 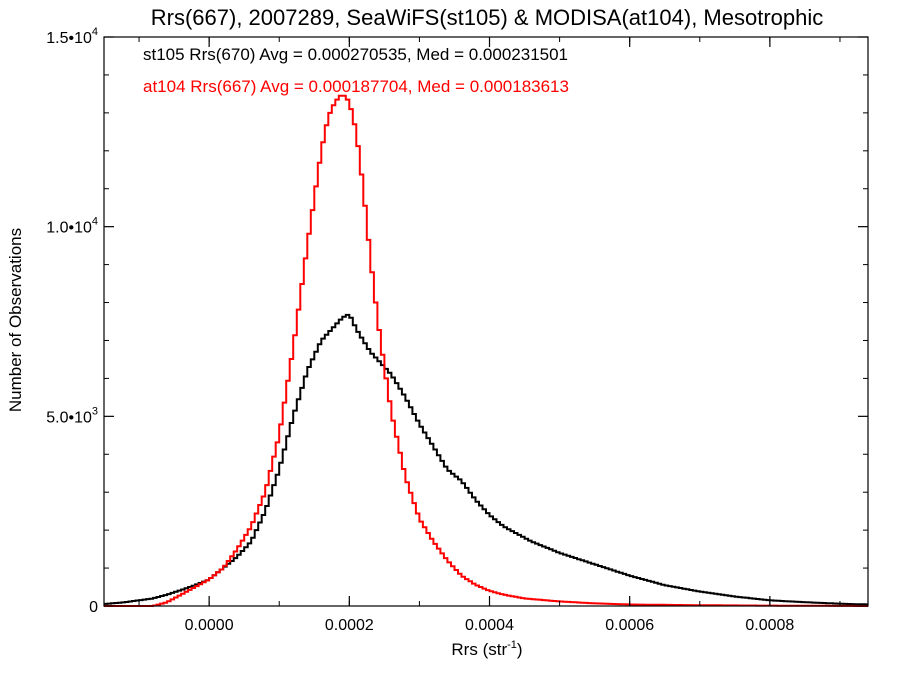 I want to click on y-tick-label: 1.5•104, so click(x=72, y=36).